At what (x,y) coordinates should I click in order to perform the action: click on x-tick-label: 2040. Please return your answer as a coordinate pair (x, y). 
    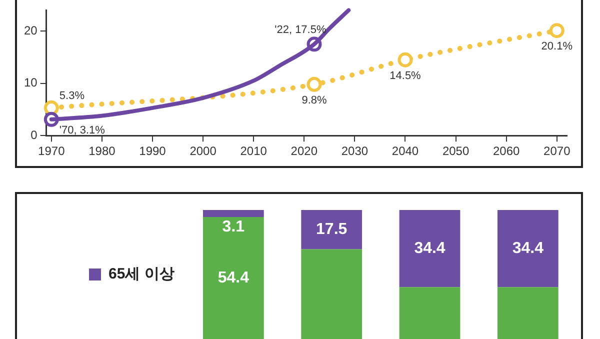
    Looking at the image, I should click on (405, 151).